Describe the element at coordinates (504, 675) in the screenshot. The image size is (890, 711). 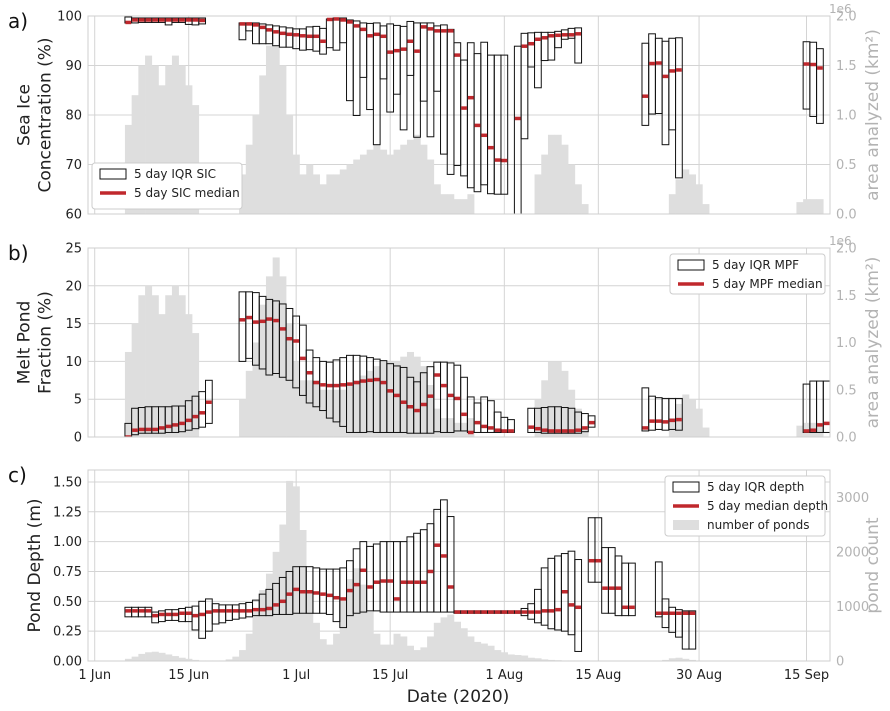
I see `x-tick-label: 1 Aug` at that location.